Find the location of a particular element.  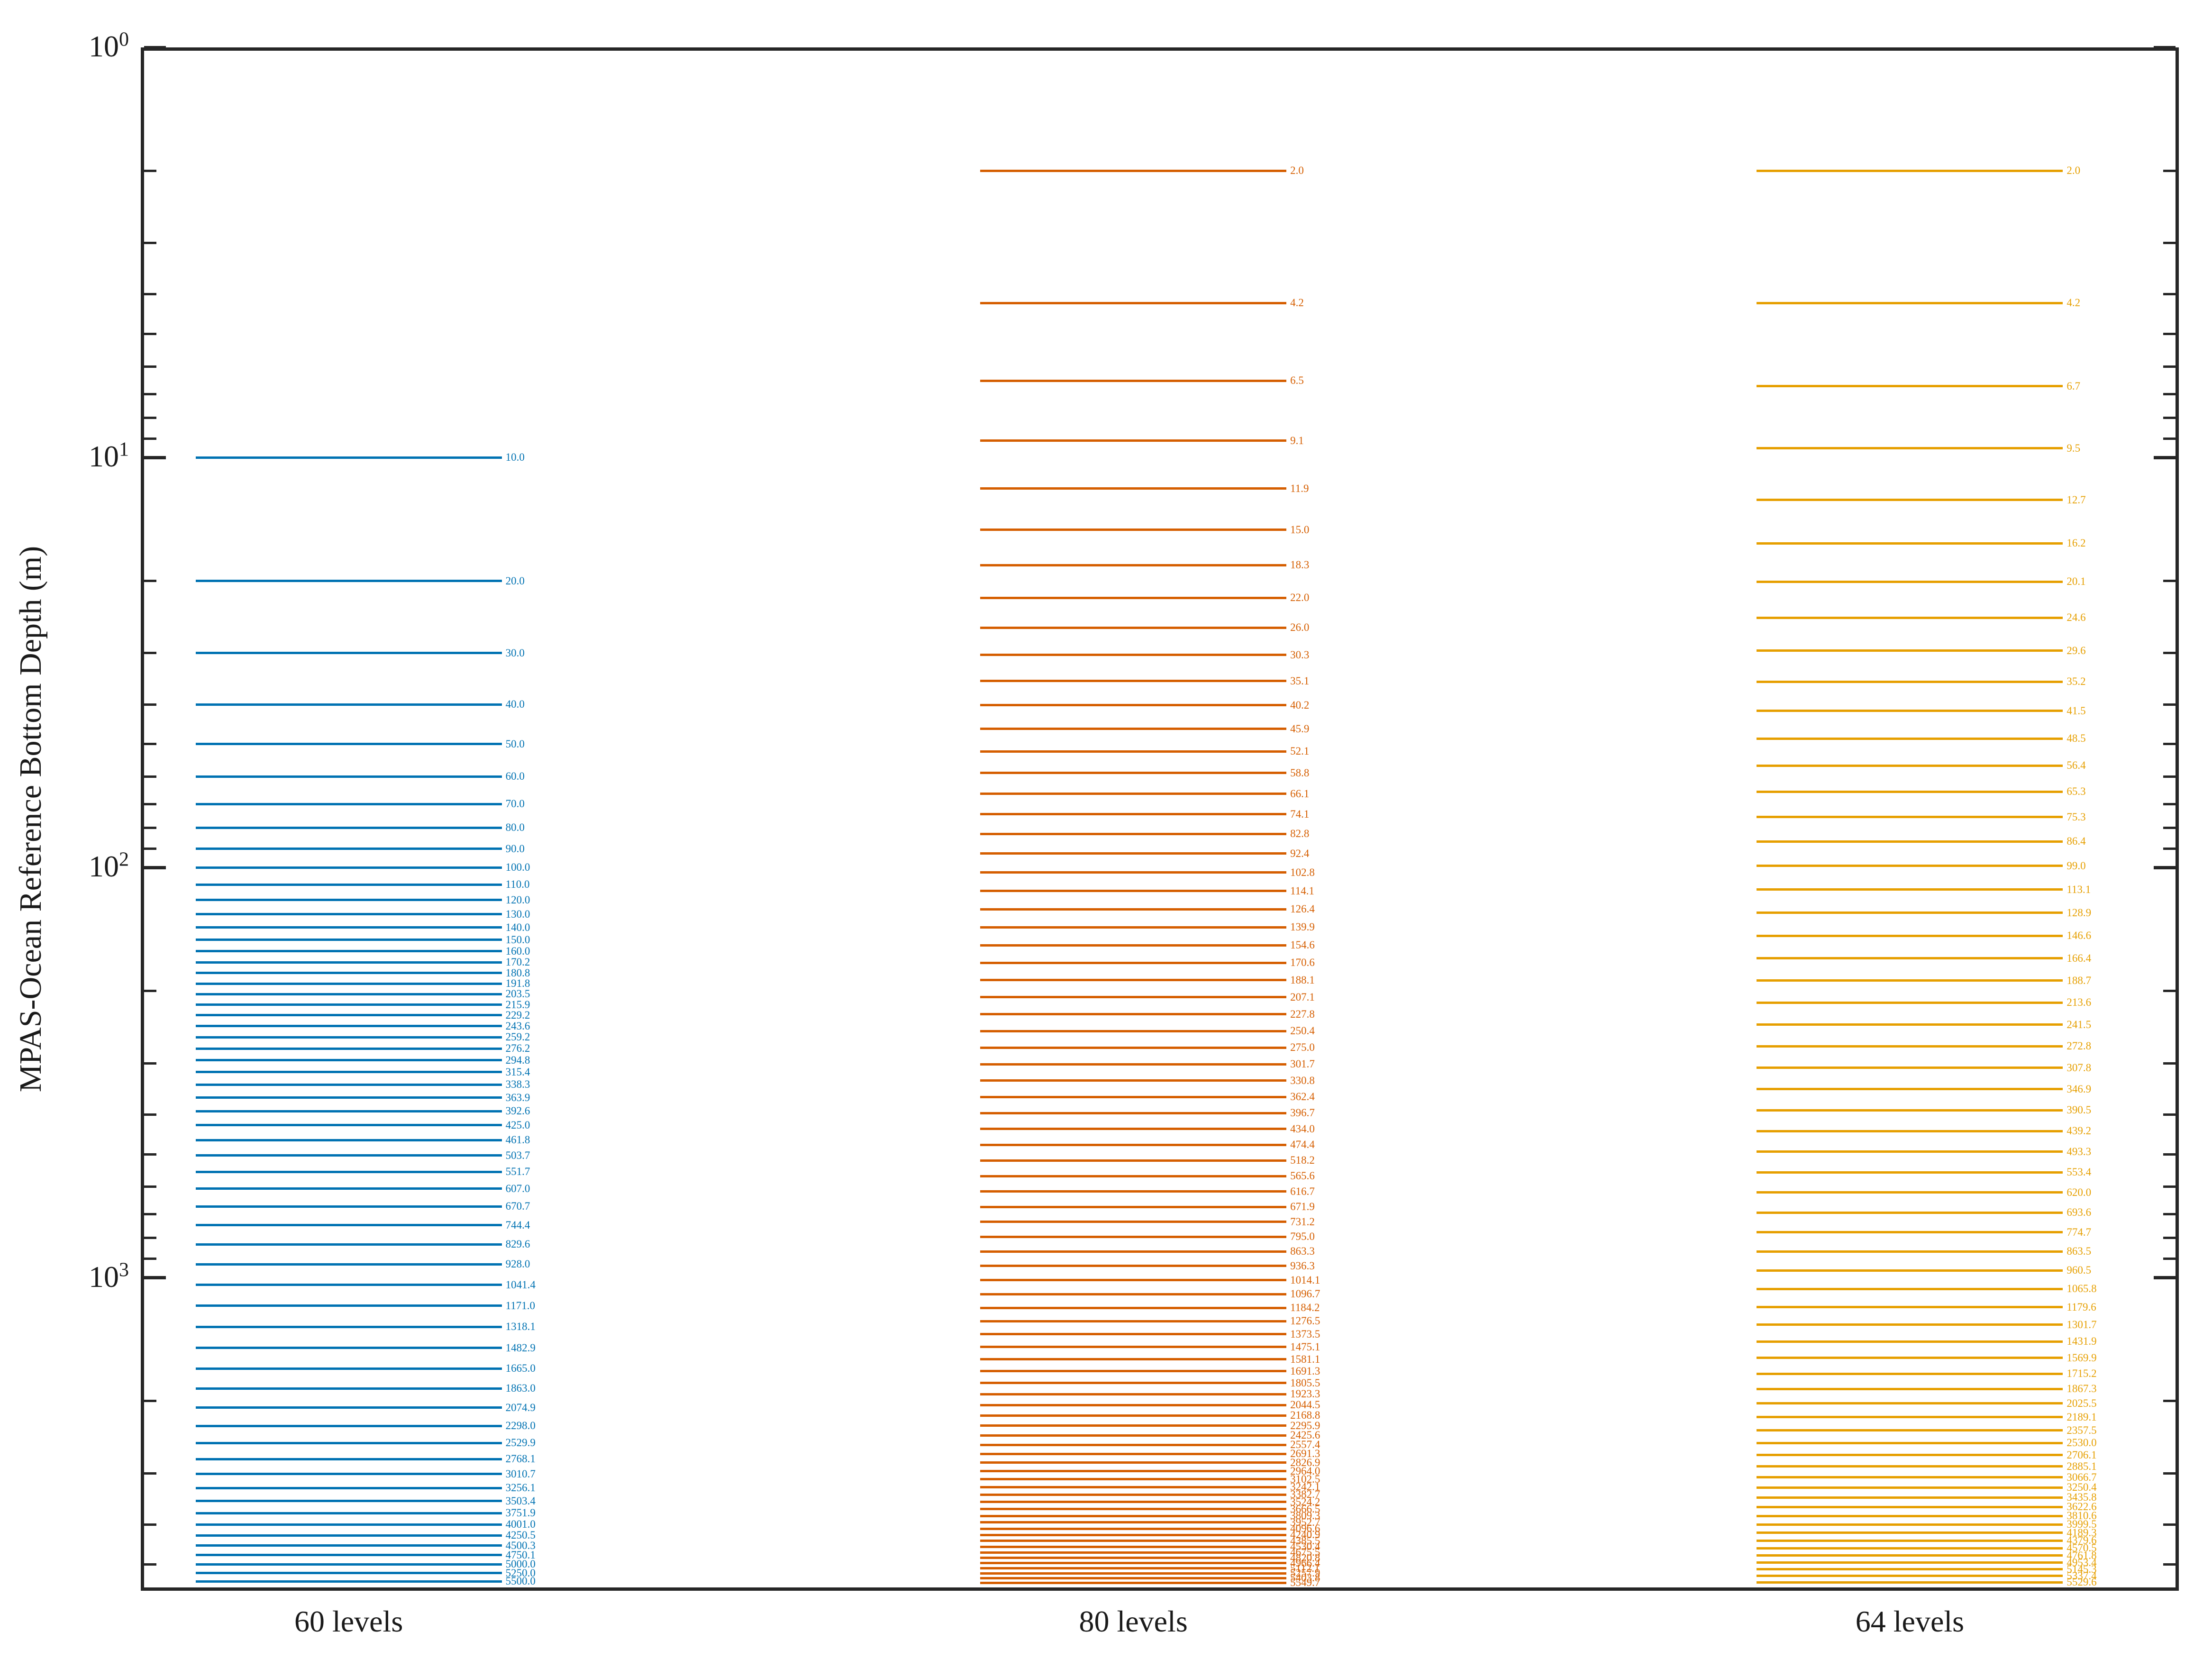

level-label-80-levels: 102.8 is located at coordinates (1302, 872).